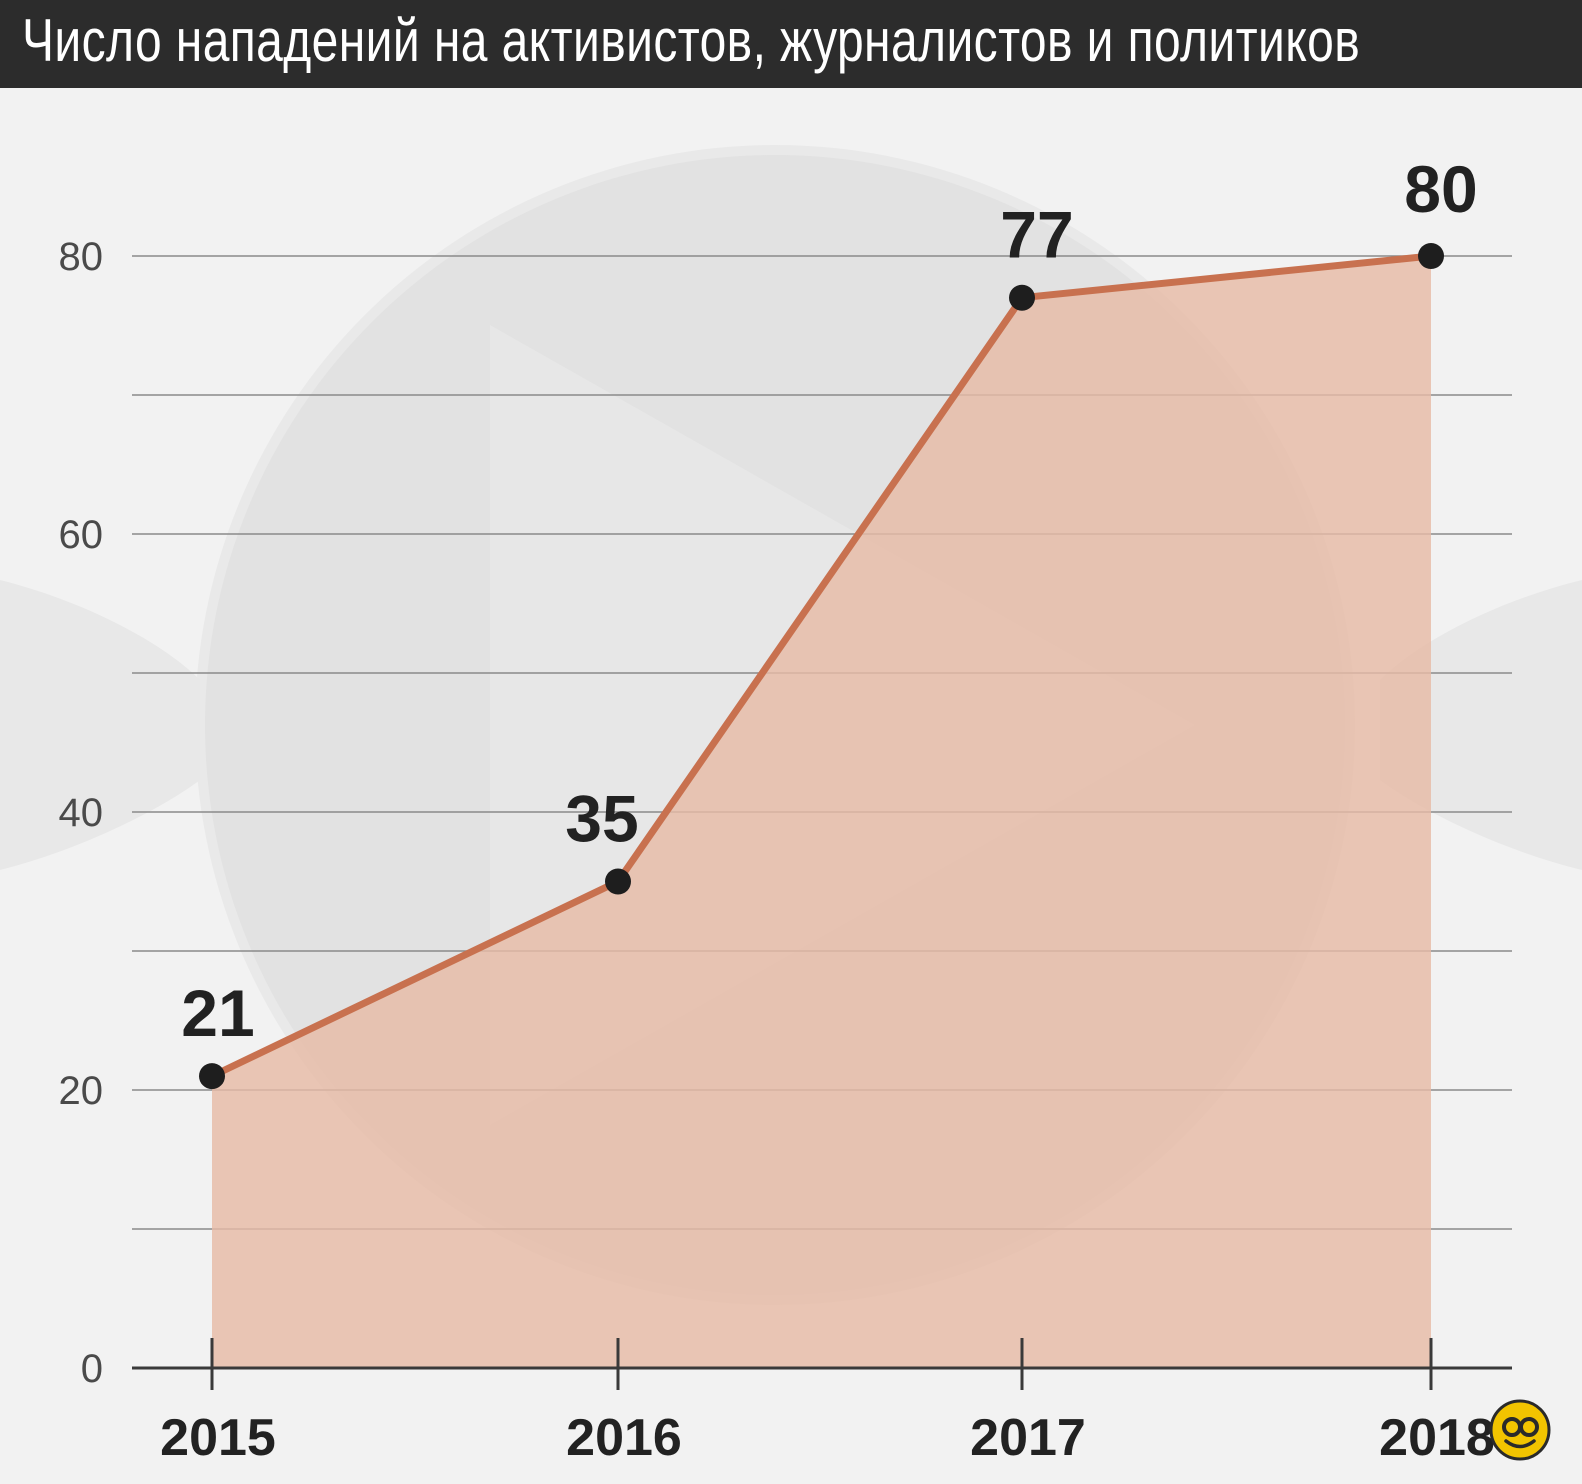 The width and height of the screenshot is (1582, 1484). I want to click on data-label: 80, so click(1440, 189).